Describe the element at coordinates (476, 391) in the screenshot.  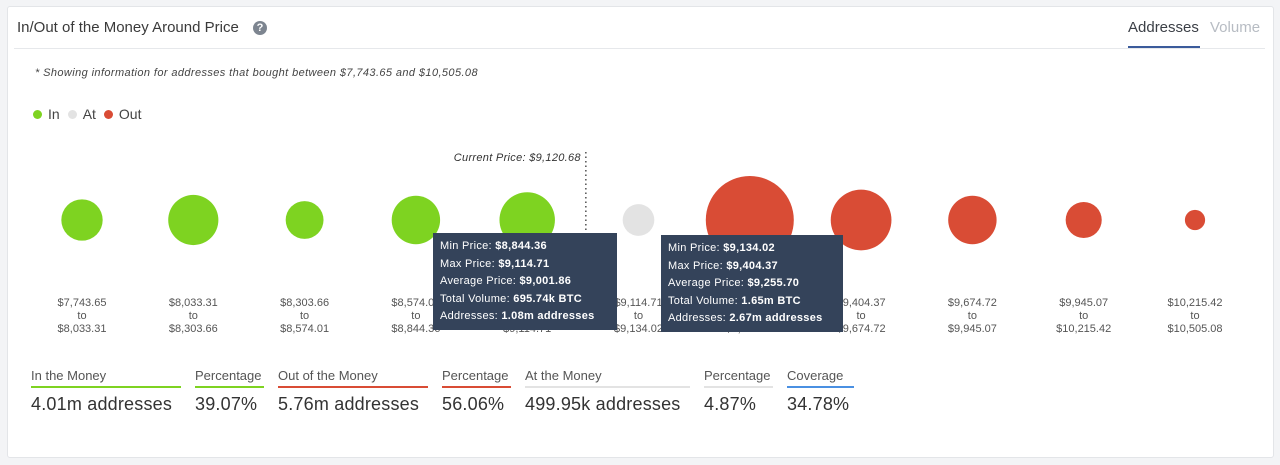
I see `stat-out-percentage: Percentage 56.06%` at that location.